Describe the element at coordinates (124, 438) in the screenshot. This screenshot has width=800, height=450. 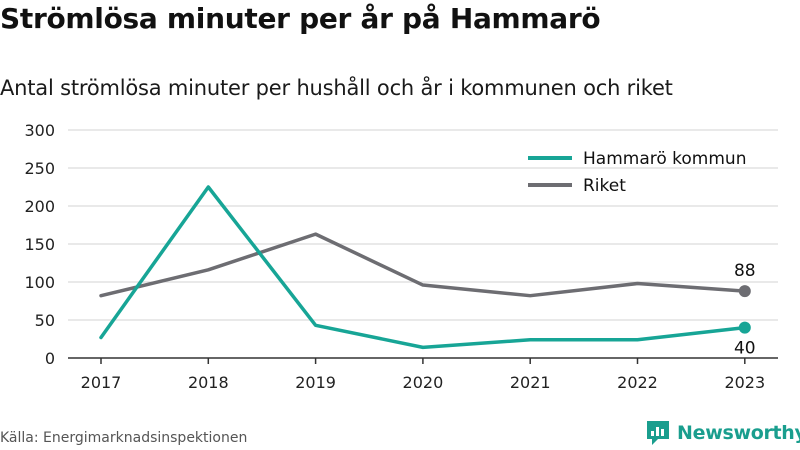
I see `source-note: Källa: Energimarknadsinspektionen` at that location.